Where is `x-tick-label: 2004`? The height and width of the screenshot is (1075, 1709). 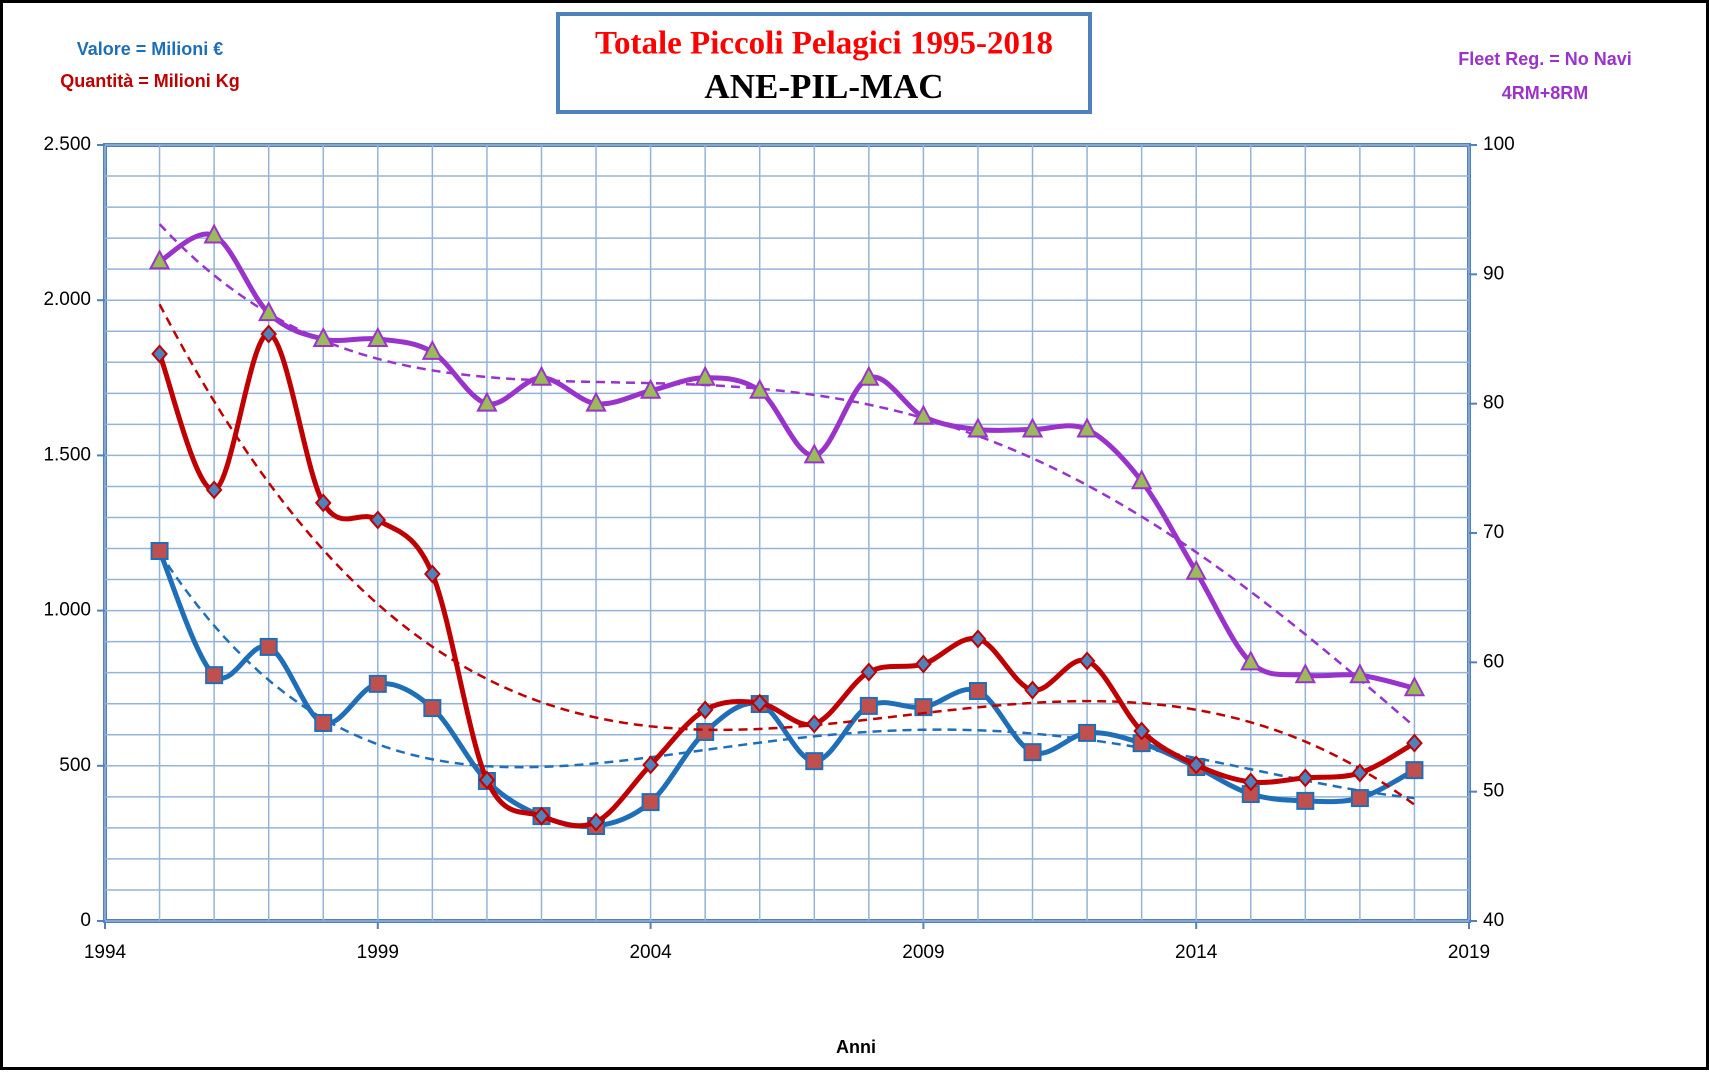 x-tick-label: 2004 is located at coordinates (650, 952).